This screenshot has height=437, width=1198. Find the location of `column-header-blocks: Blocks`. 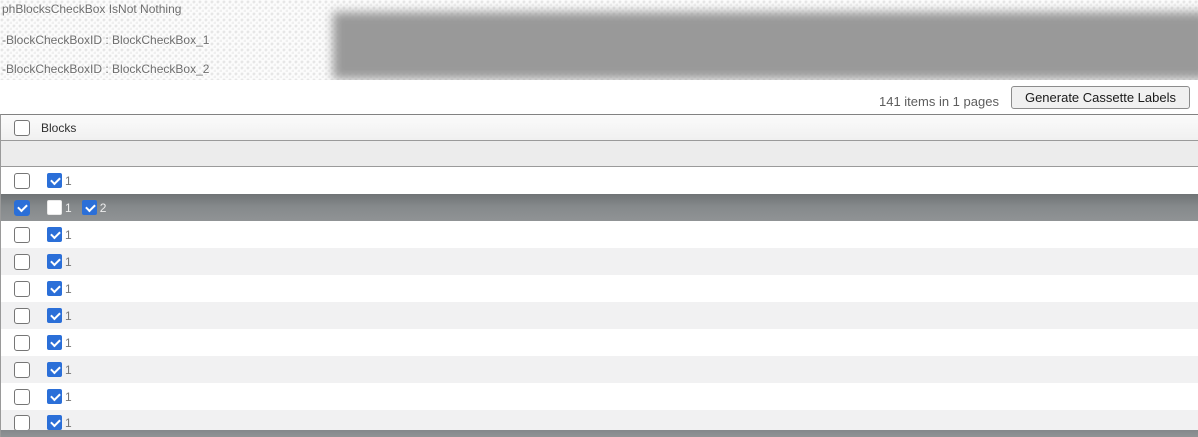

column-header-blocks: Blocks is located at coordinates (59, 127).